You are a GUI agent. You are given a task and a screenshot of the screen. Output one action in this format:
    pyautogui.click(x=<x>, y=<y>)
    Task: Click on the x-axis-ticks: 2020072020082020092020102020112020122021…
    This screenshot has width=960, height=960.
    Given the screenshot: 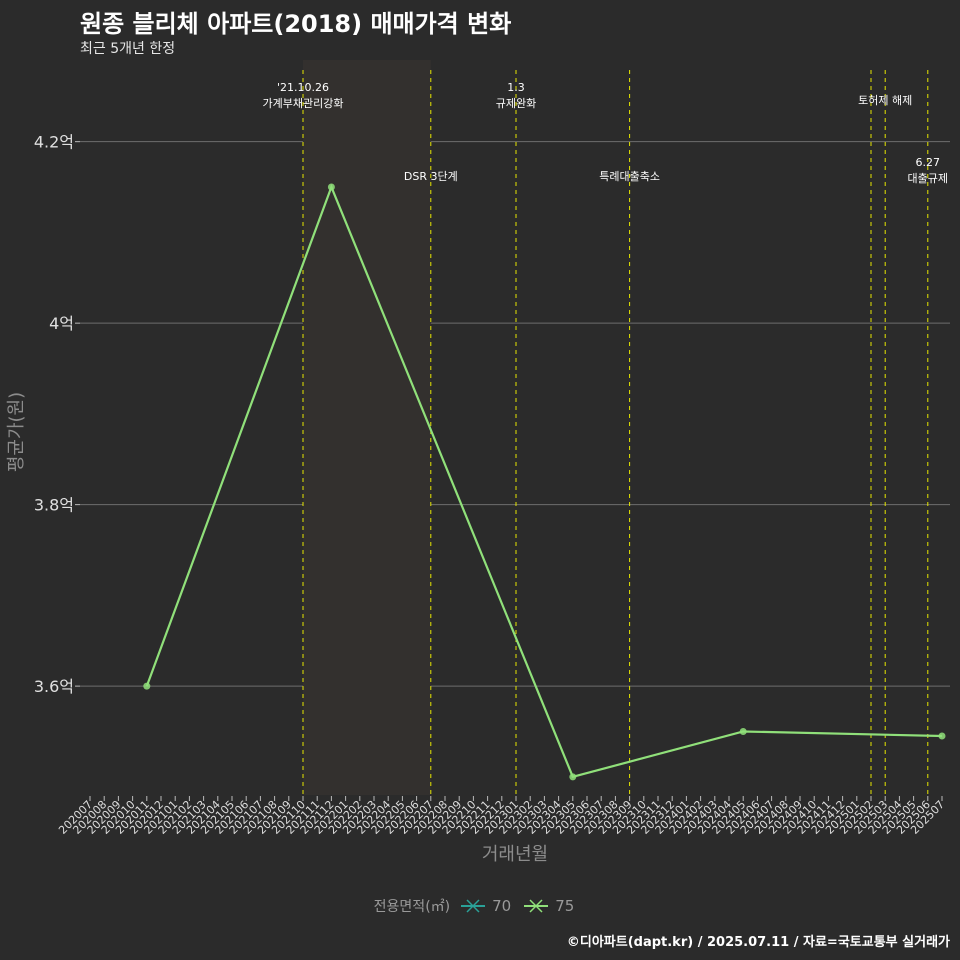 What is the action you would take?
    pyautogui.click(x=501, y=816)
    